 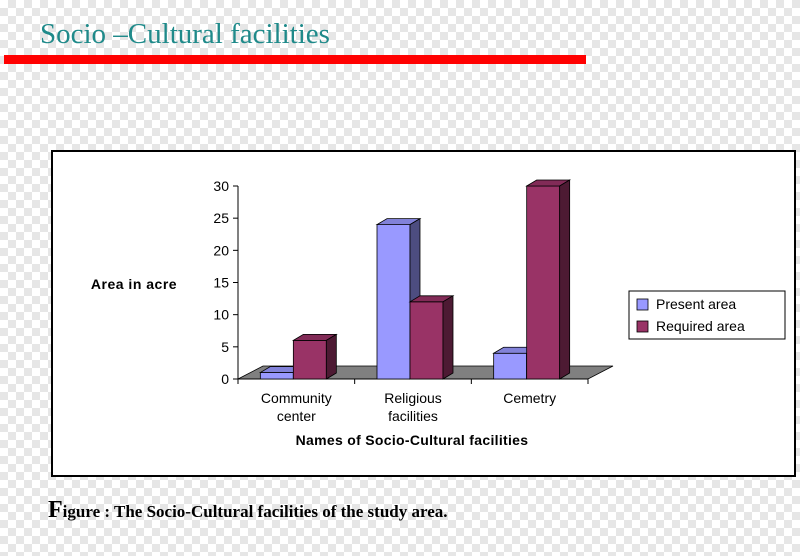 What do you see at coordinates (221, 250) in the screenshot?
I see `y-tick-label: 20` at bounding box center [221, 250].